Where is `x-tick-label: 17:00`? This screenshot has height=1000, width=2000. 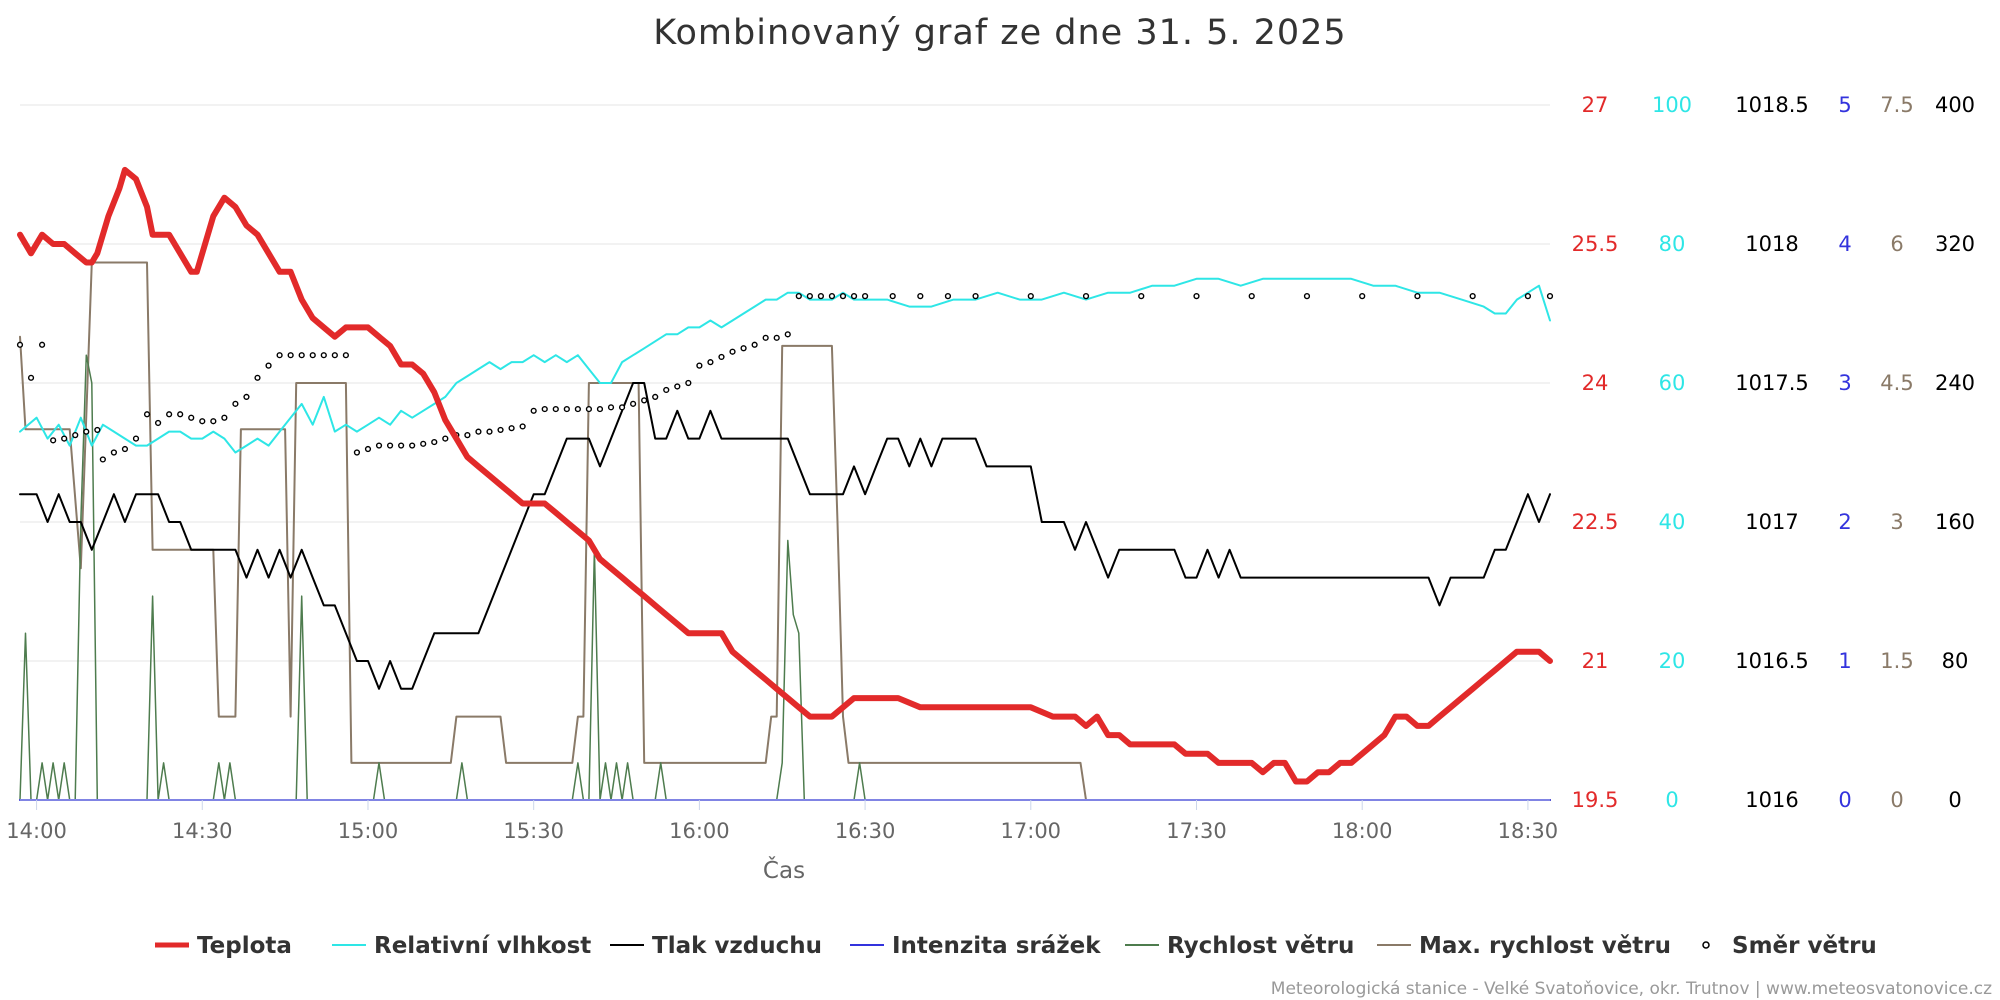
x-tick-label: 17:00 is located at coordinates (1031, 831).